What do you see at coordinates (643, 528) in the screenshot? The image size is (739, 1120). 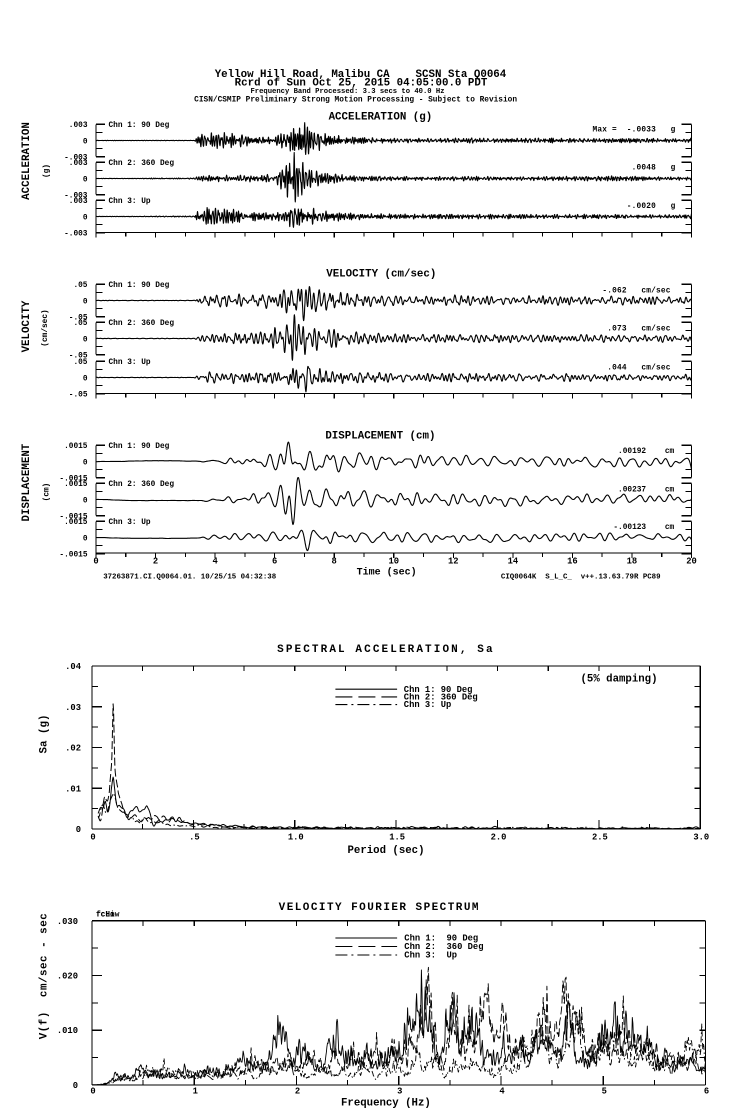 I see `svg-text: -.00123 cm` at bounding box center [643, 528].